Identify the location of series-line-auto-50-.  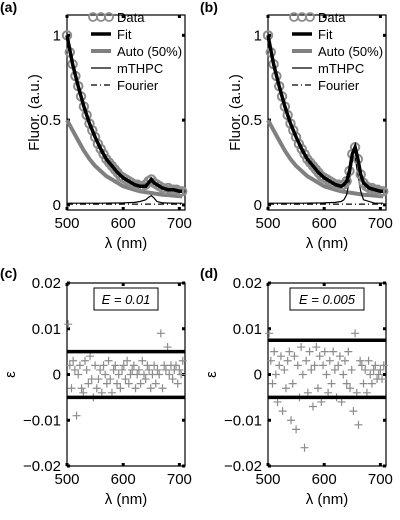
(124, 159).